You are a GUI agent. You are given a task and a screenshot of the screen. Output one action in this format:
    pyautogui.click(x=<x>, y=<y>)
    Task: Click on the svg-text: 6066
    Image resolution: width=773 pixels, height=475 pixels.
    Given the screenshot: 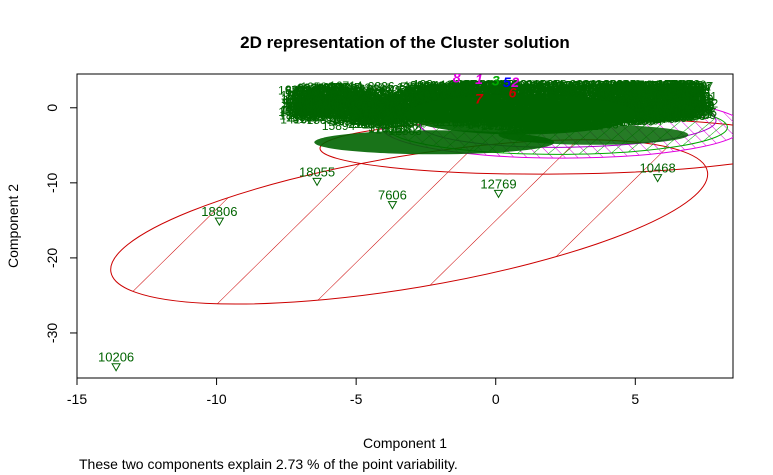 What is the action you would take?
    pyautogui.click(x=331, y=97)
    